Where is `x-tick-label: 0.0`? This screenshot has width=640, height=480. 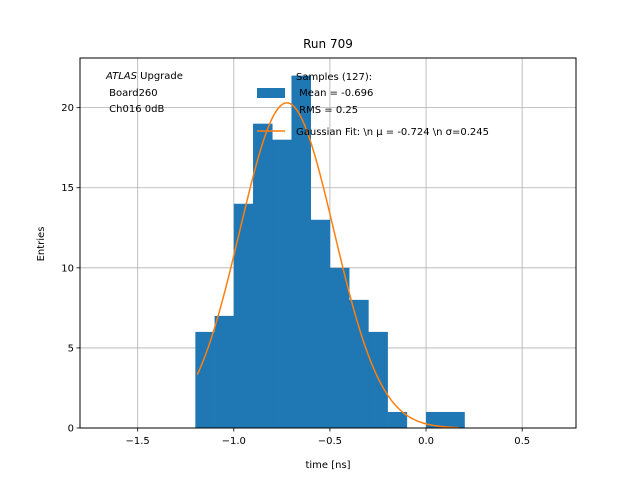
x-tick-label: 0.0 is located at coordinates (426, 441).